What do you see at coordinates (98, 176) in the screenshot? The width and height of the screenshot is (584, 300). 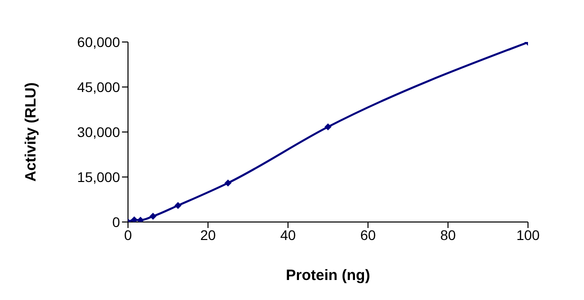 I see `y-tick-label: 15,000` at bounding box center [98, 176].